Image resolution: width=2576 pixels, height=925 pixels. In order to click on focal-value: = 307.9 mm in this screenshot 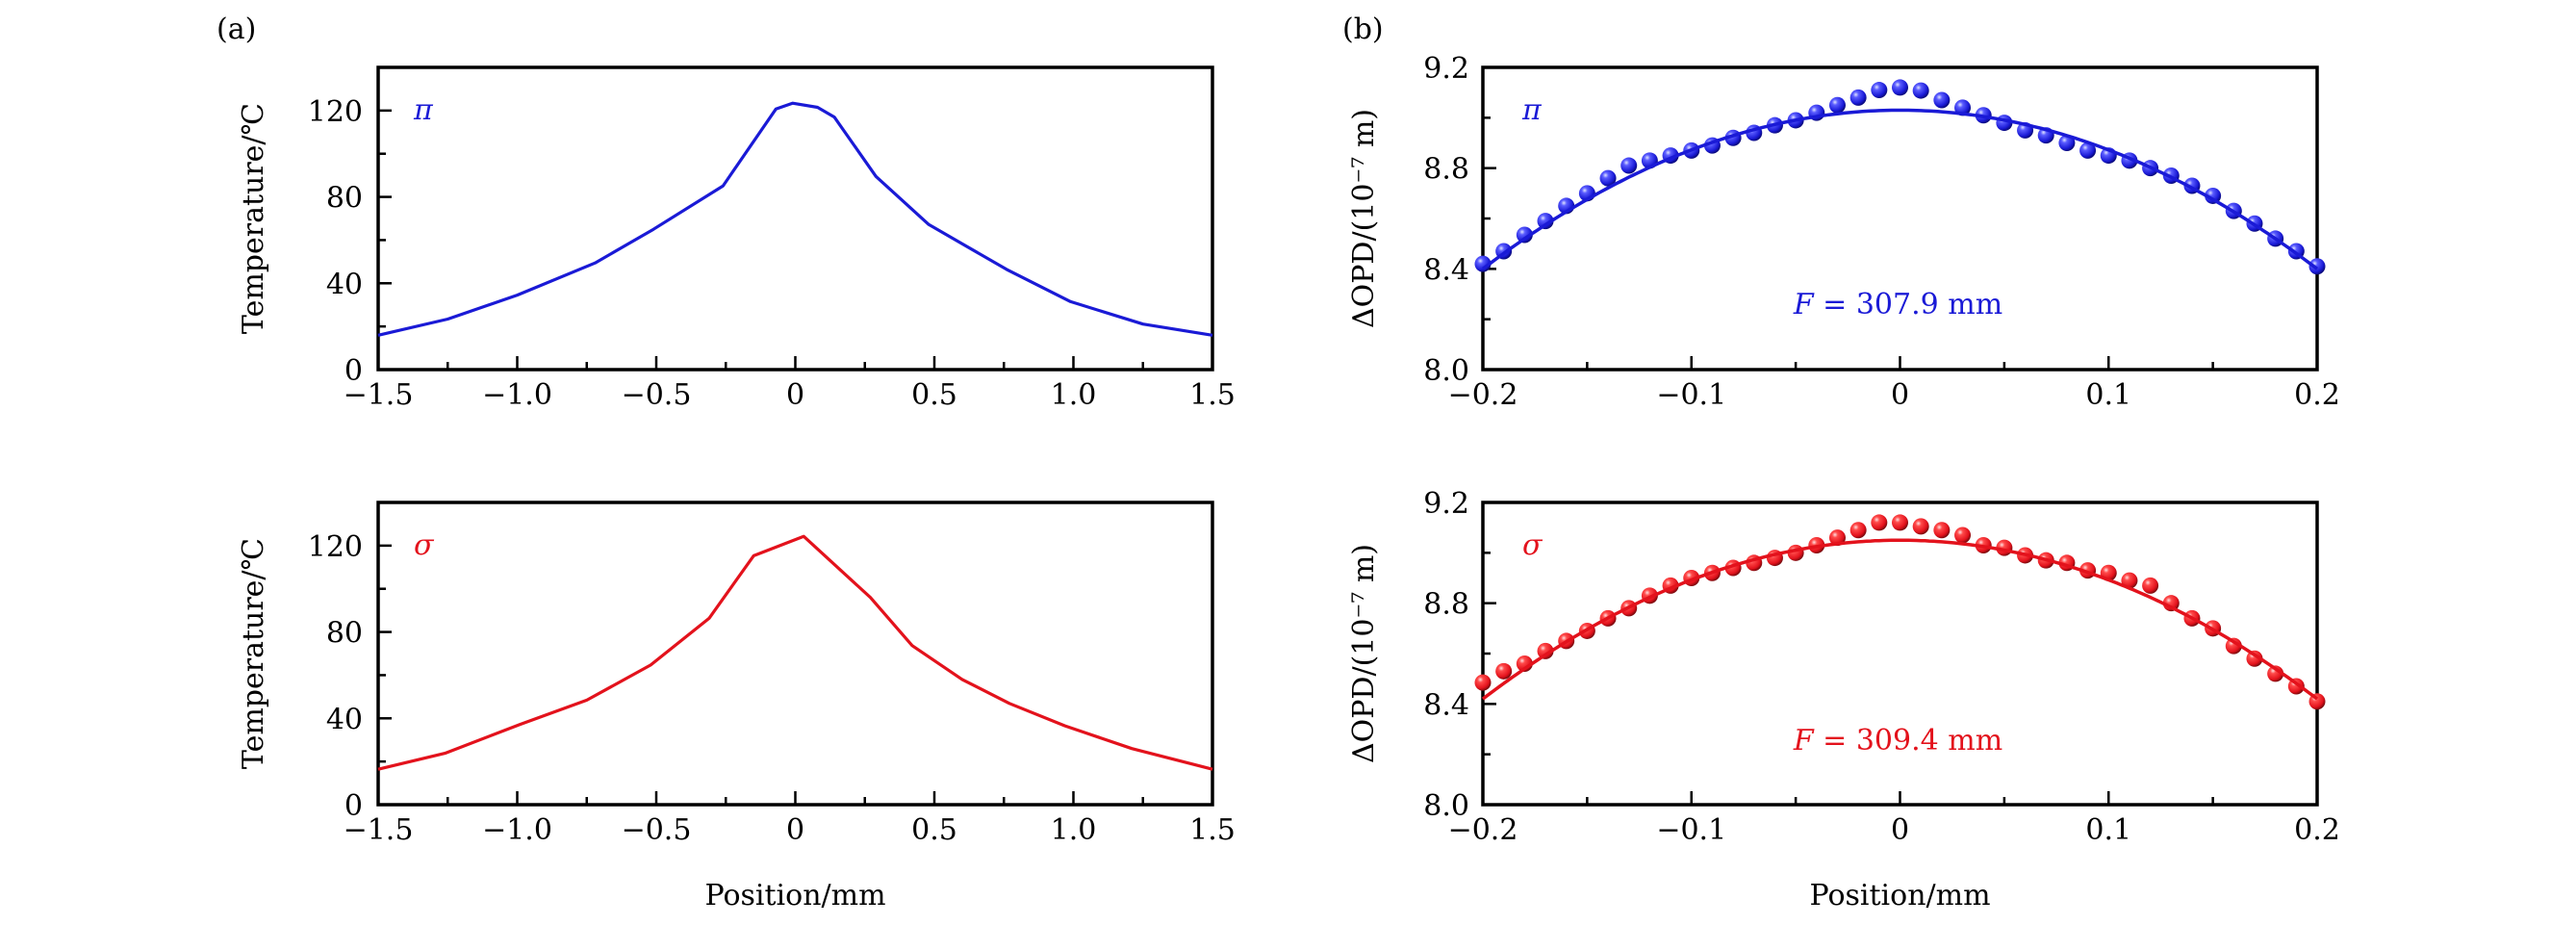, I will do `click(1908, 304)`.